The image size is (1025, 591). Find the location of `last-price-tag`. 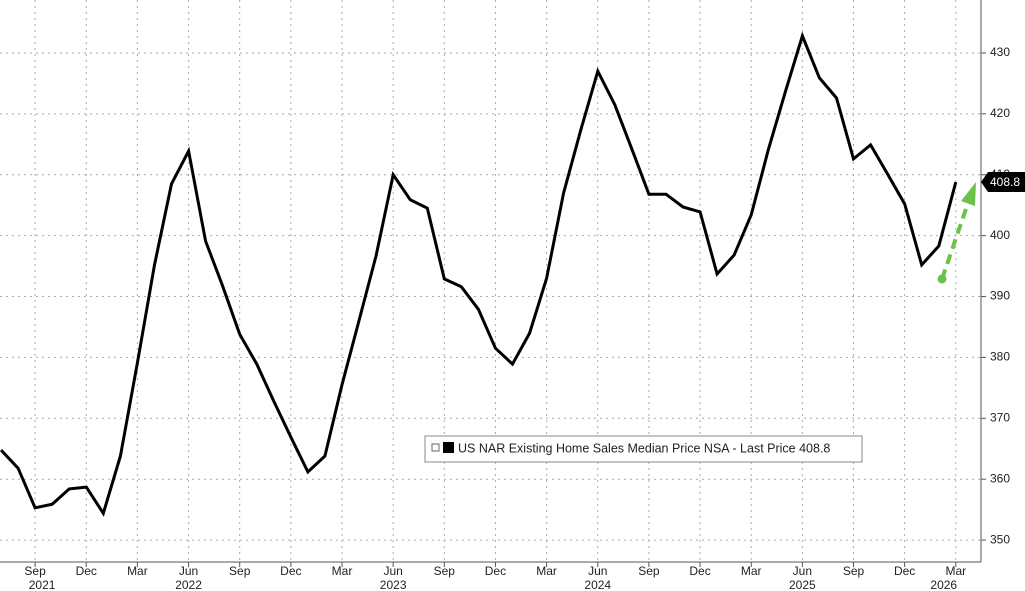

last-price-tag is located at coordinates (1003, 182).